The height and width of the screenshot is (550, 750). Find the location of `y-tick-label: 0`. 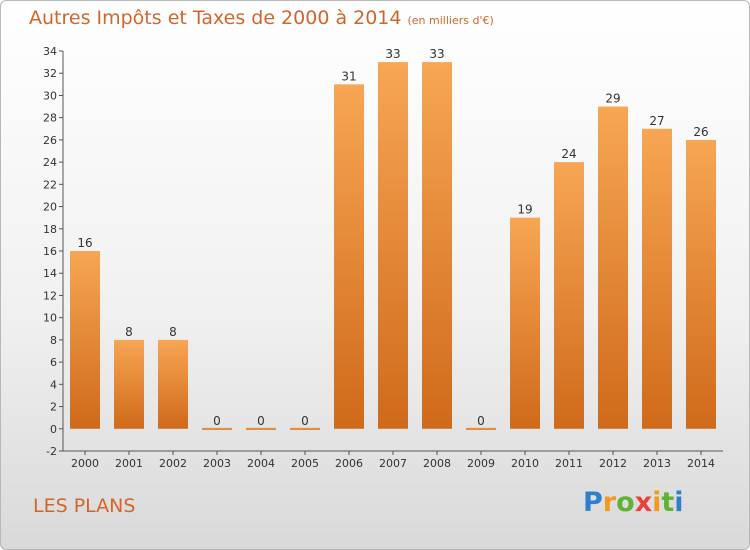

y-tick-label: 0 is located at coordinates (53, 429).